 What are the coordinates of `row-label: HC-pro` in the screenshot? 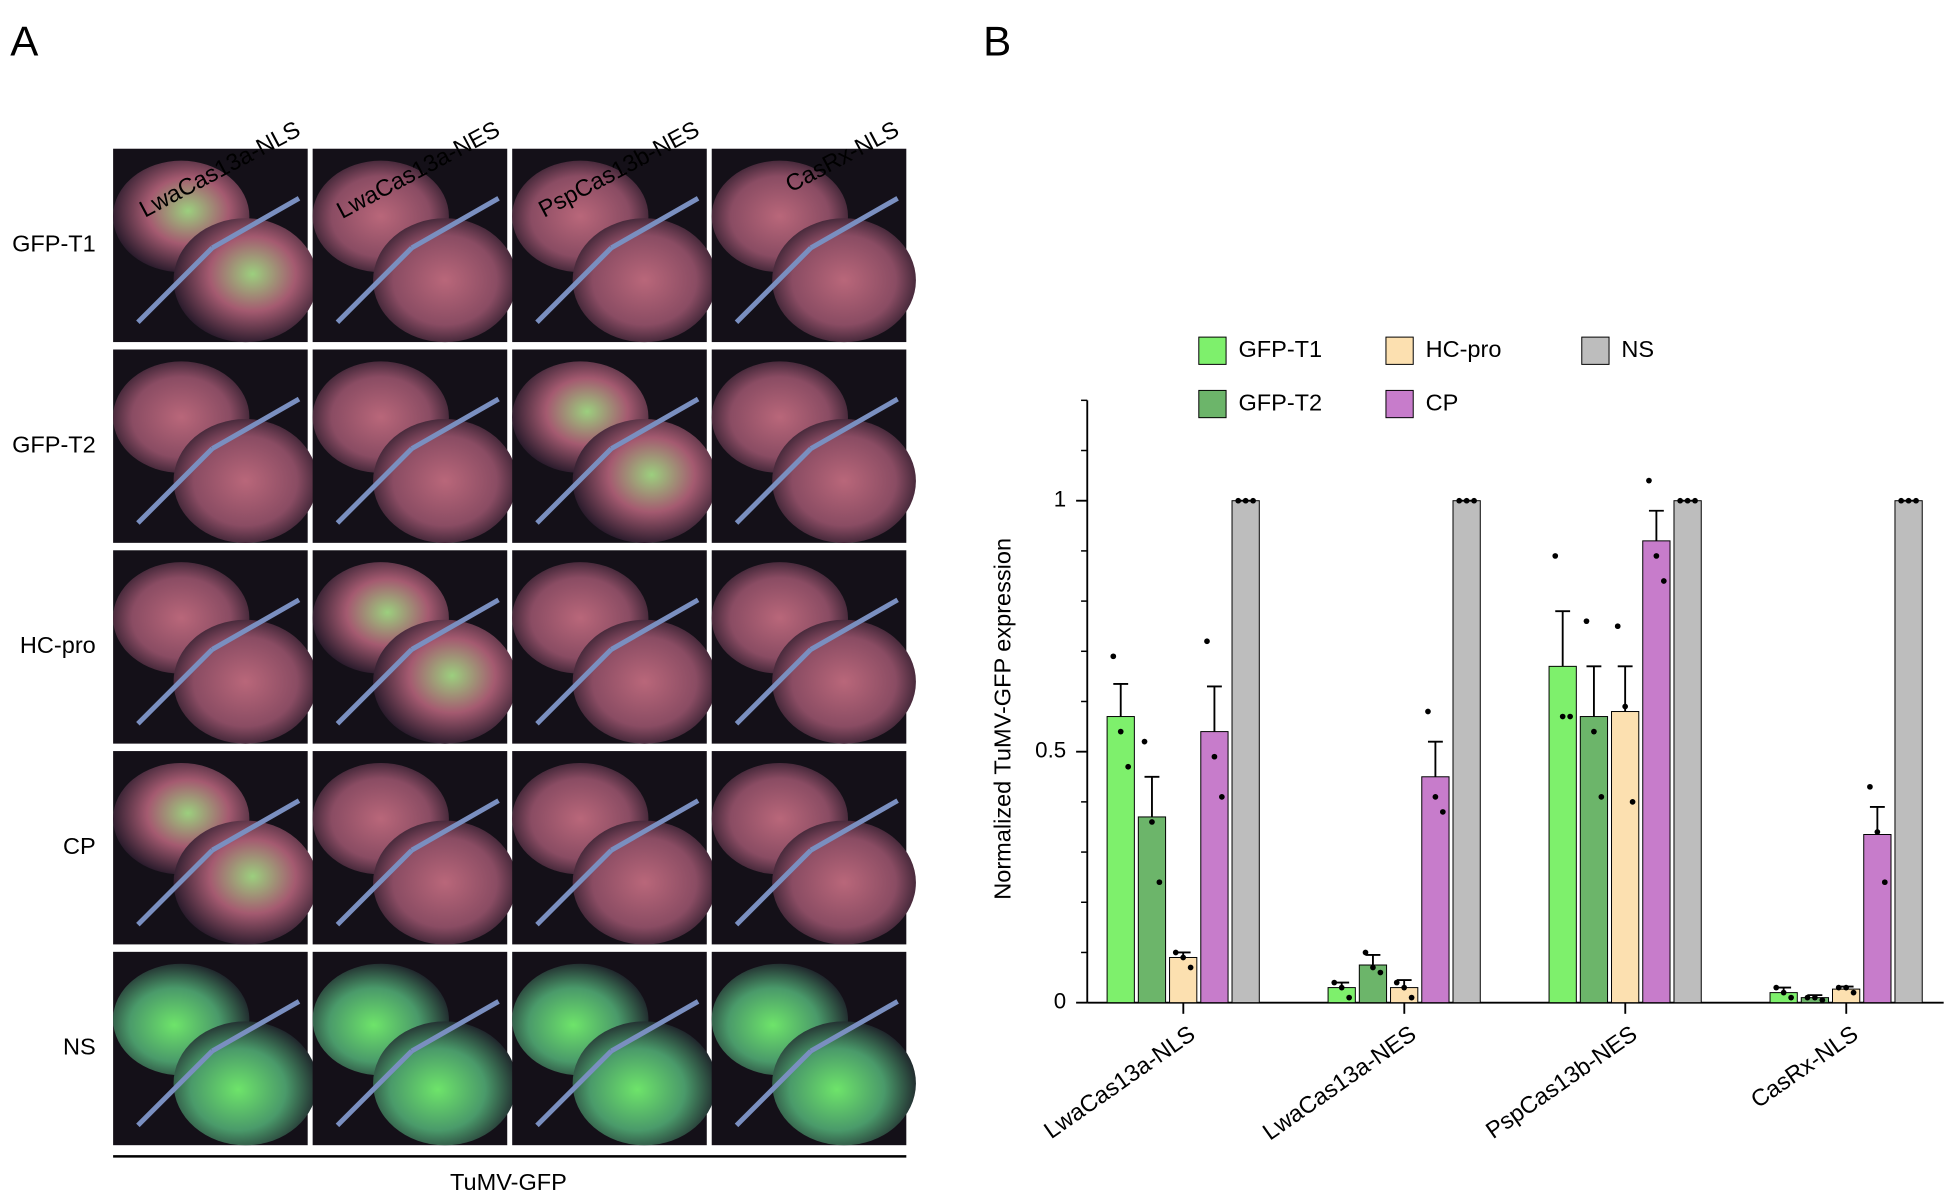 It's located at (58, 645).